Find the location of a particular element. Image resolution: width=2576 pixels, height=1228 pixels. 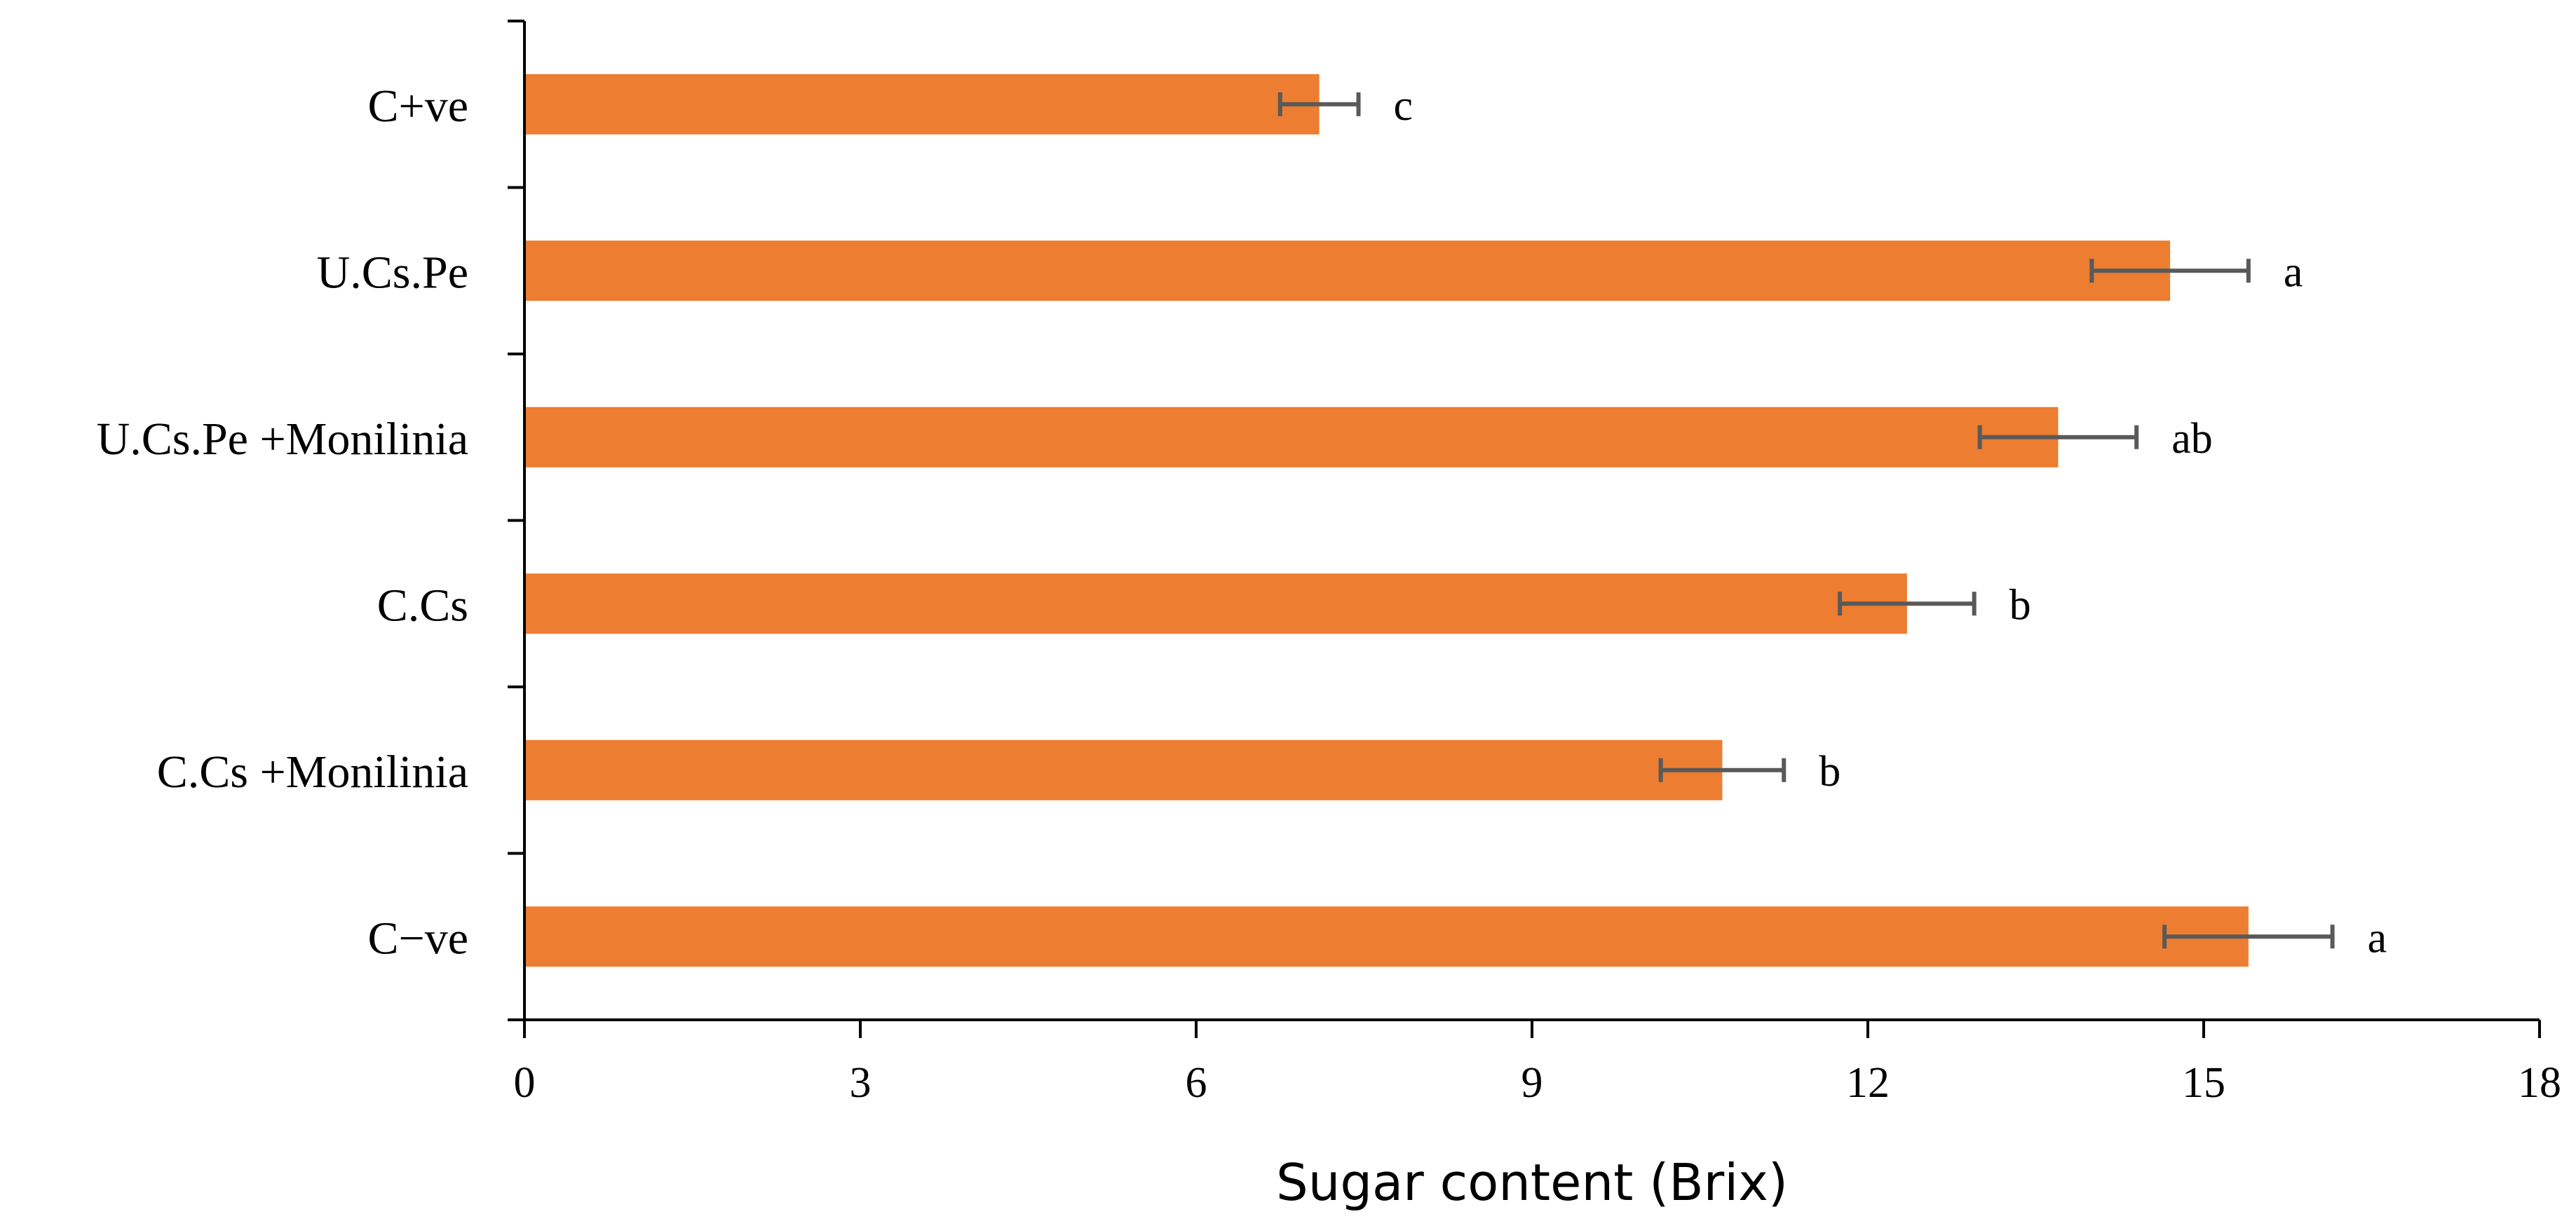

x-tick-label: 9 is located at coordinates (1532, 1083).